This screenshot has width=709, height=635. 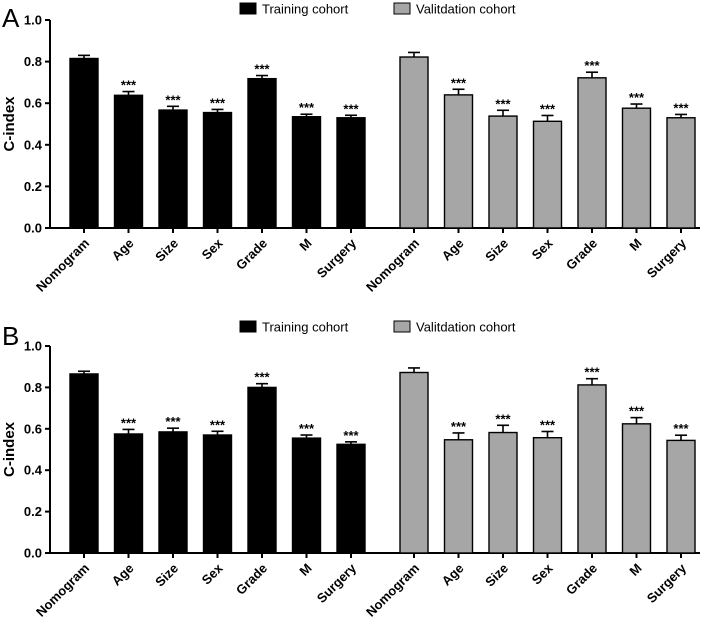 What do you see at coordinates (10, 336) in the screenshot?
I see `panel-label: B` at bounding box center [10, 336].